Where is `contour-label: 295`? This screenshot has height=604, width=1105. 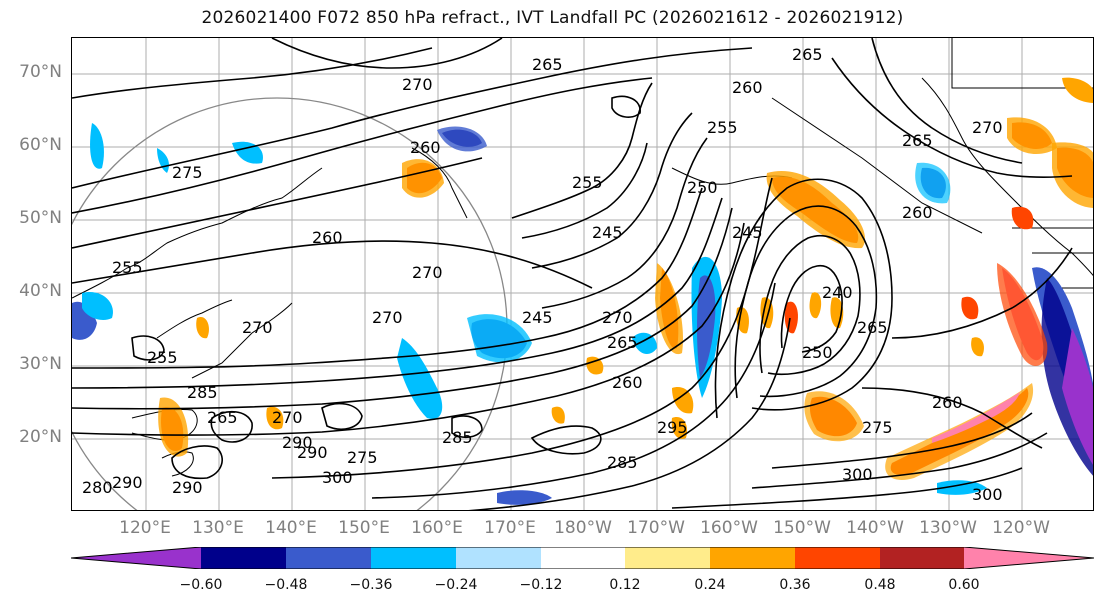 contour-label: 295 is located at coordinates (672, 427).